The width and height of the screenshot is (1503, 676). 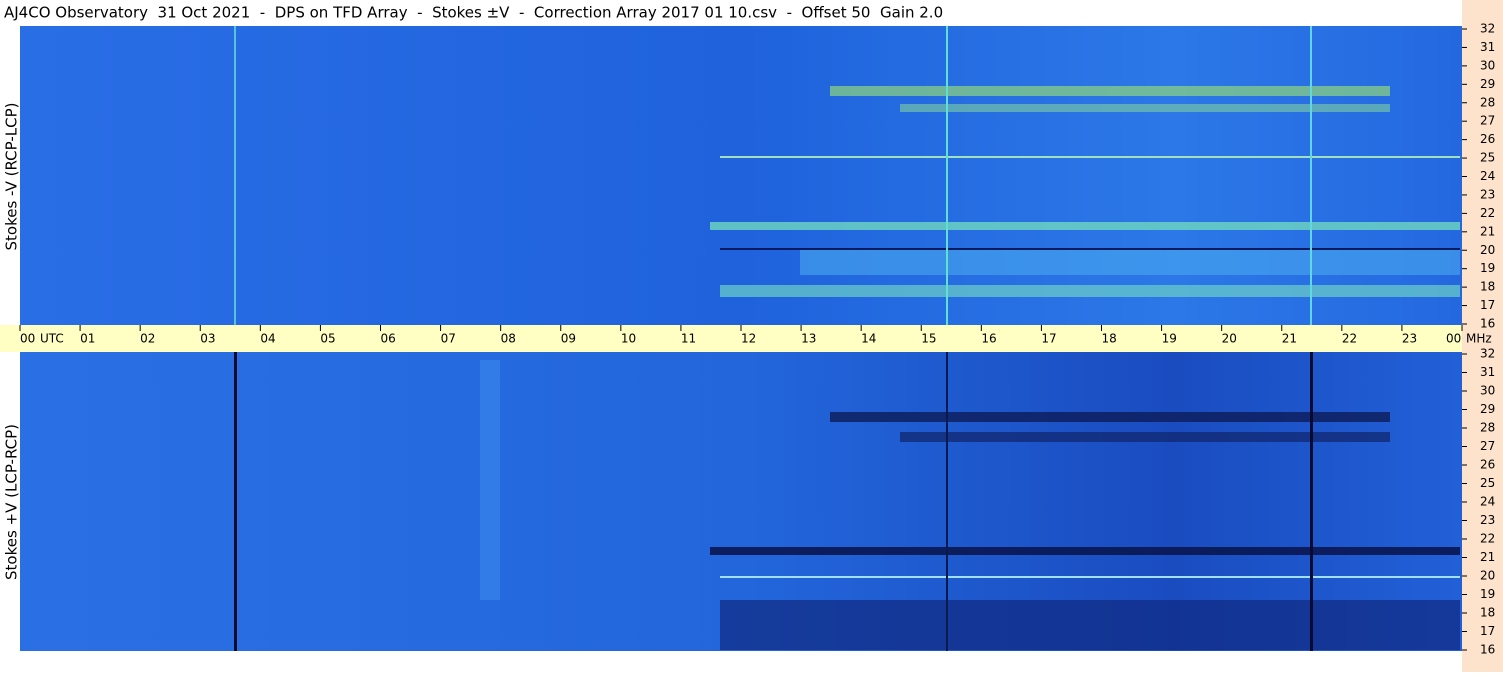 What do you see at coordinates (1289, 339) in the screenshot?
I see `x-tick-label: 21` at bounding box center [1289, 339].